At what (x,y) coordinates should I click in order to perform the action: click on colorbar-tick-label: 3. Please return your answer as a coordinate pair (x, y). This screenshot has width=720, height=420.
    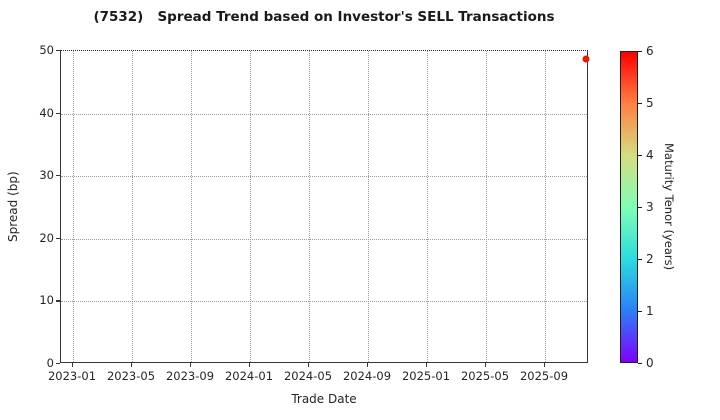
    Looking at the image, I should click on (650, 207).